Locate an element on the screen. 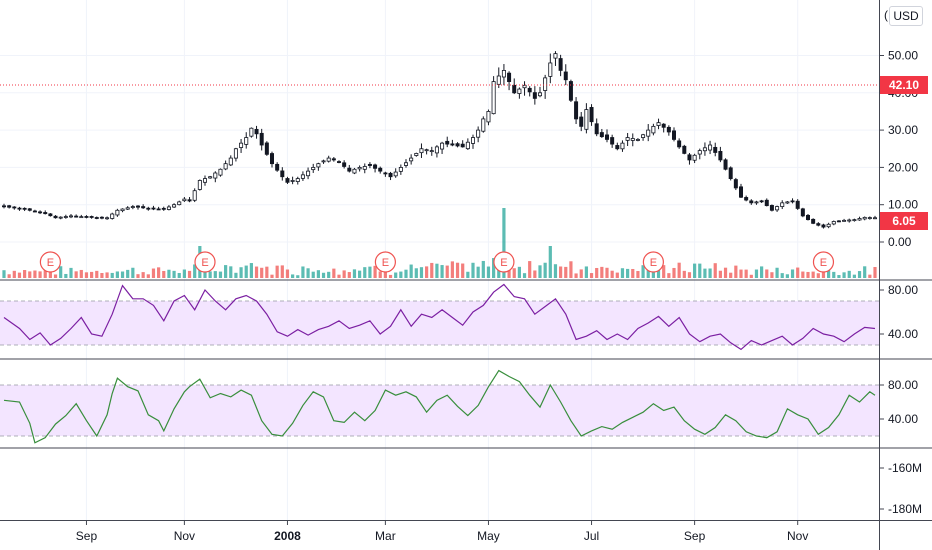  last-price-tag: 6.05 is located at coordinates (904, 221).